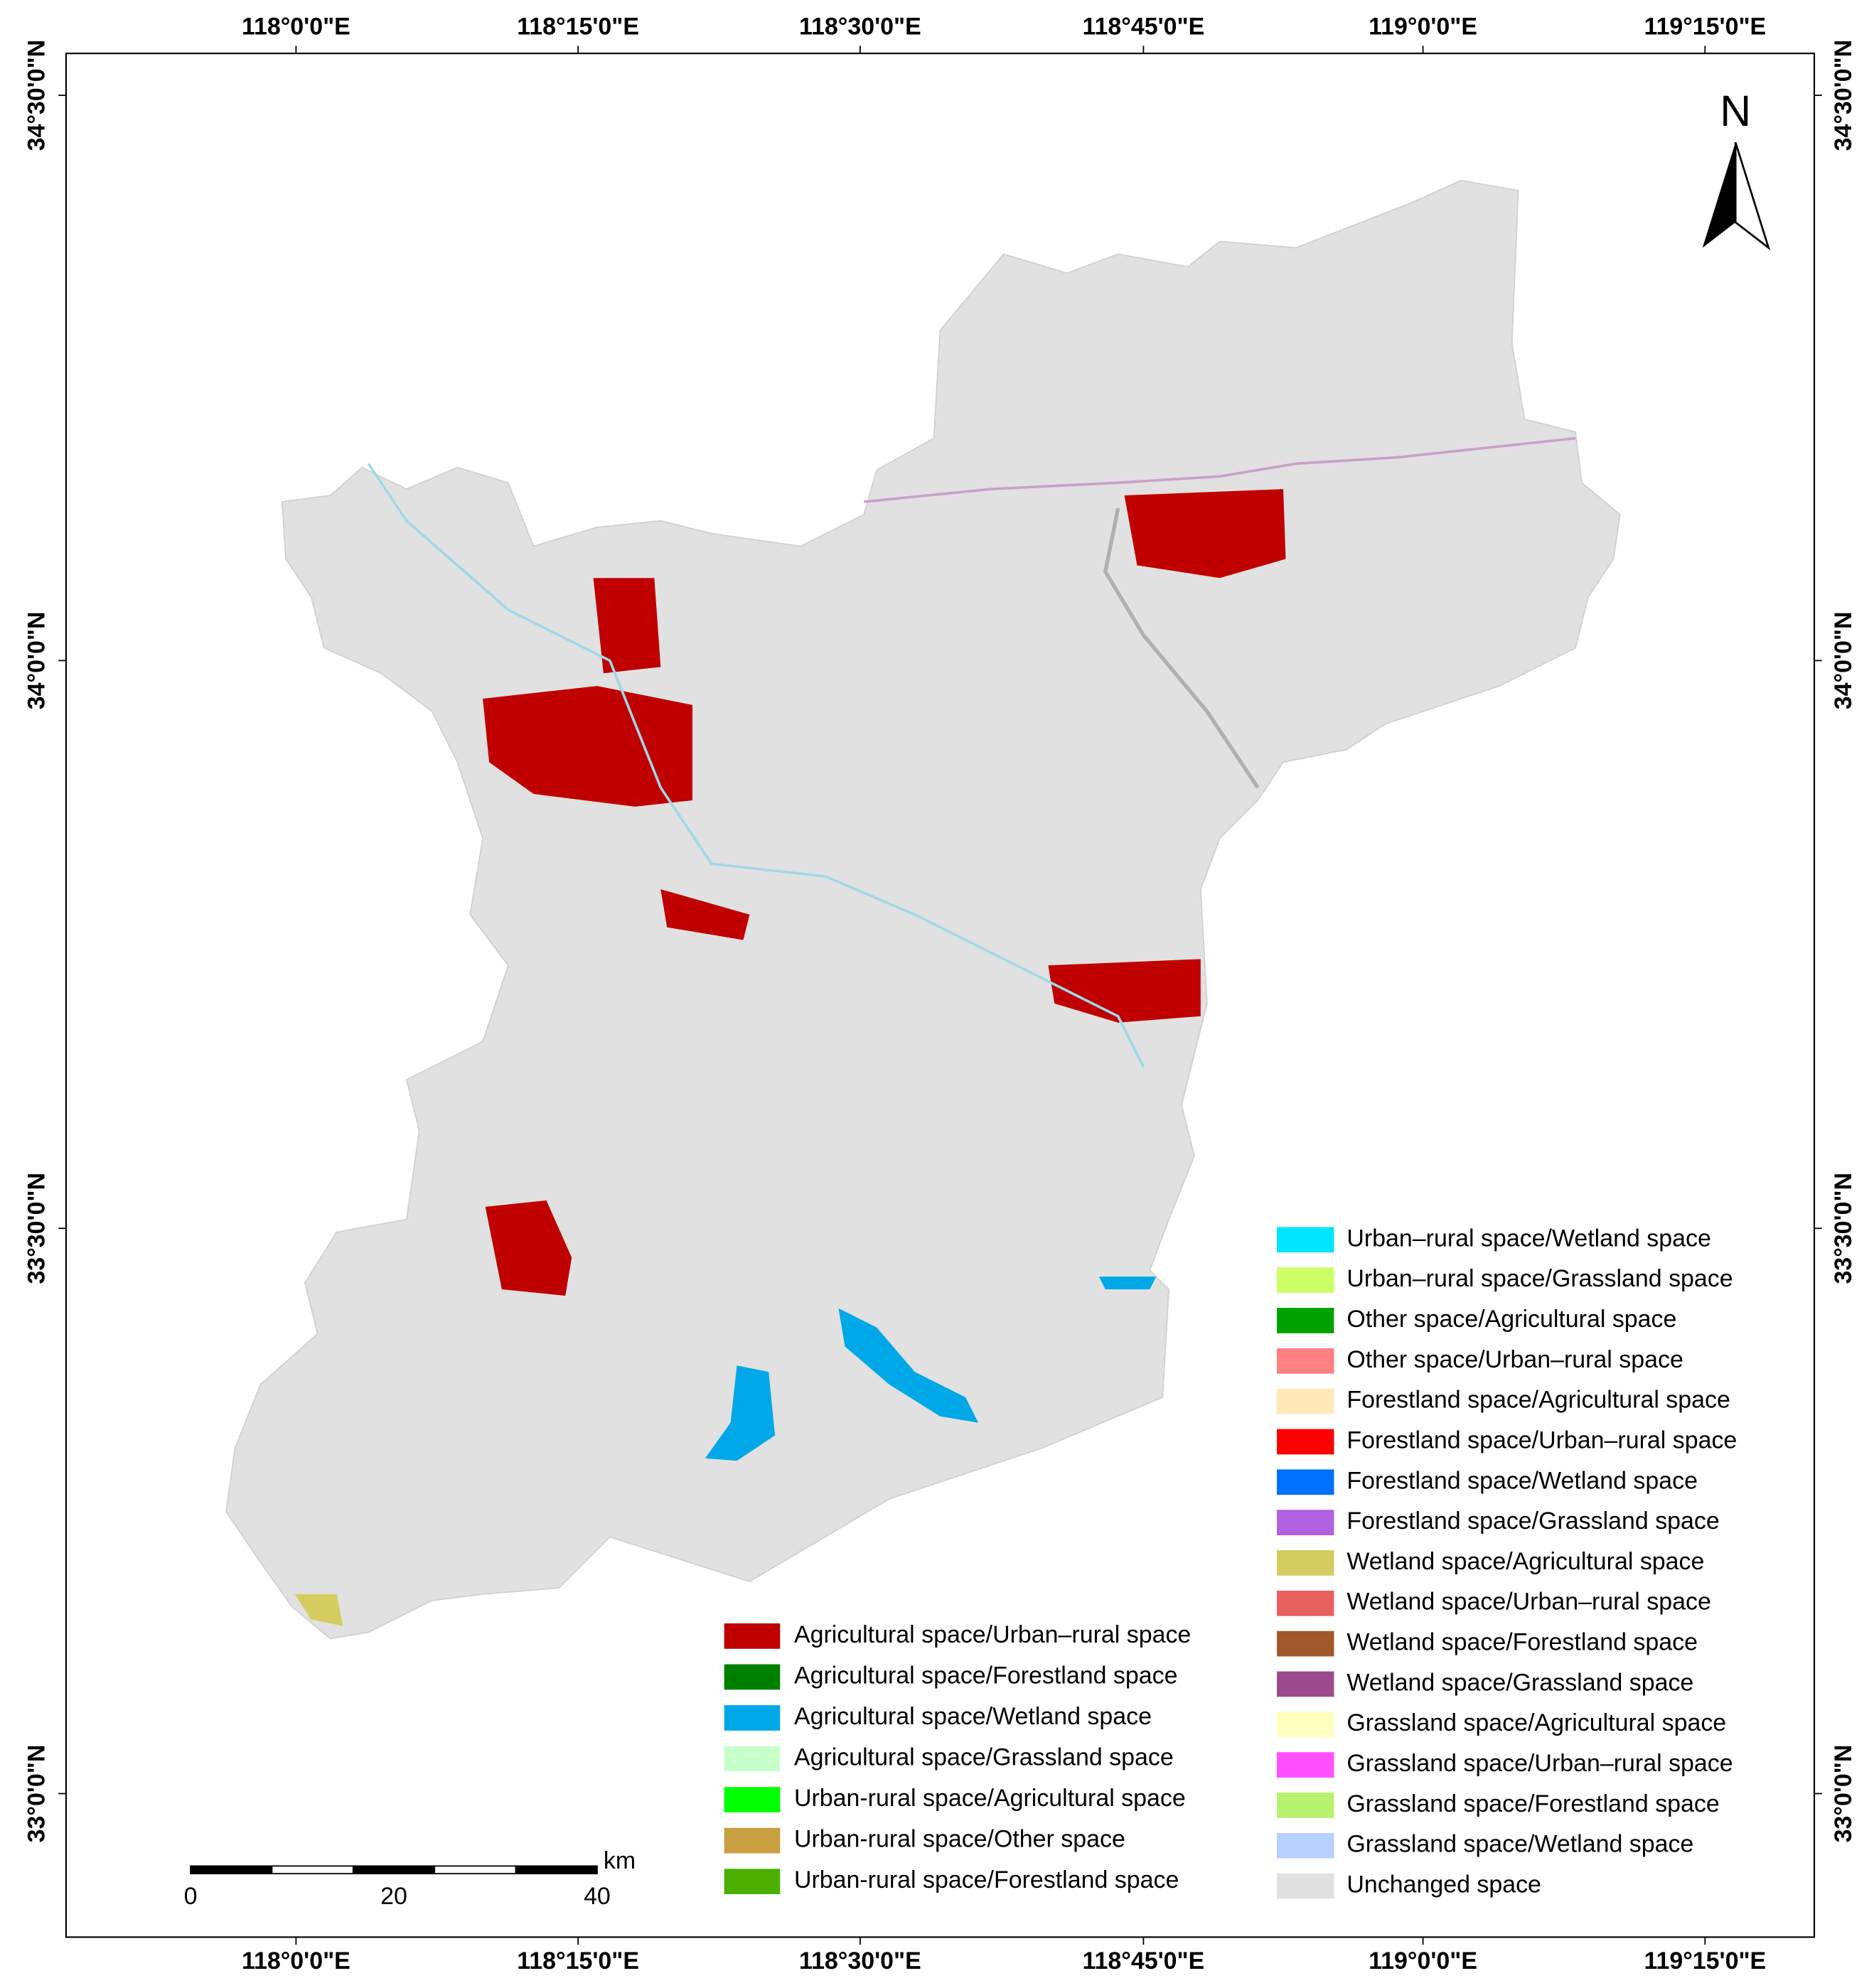 The image size is (1874, 1988). Describe the element at coordinates (860, 26) in the screenshot. I see `lon-label-top: 118°30'0"E` at that location.